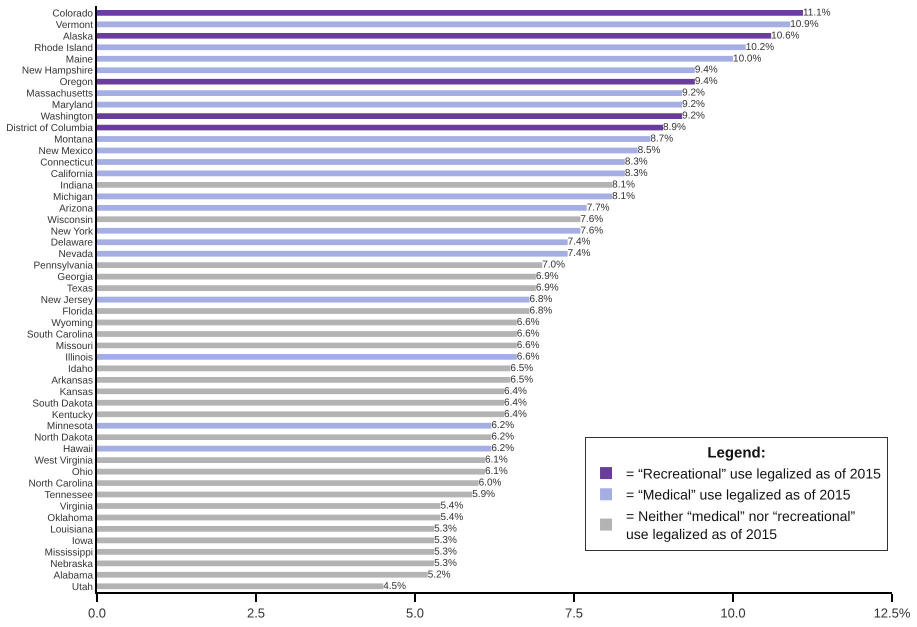 Image resolution: width=917 pixels, height=627 pixels. Describe the element at coordinates (74, 140) in the screenshot. I see `y-tick-label: Montana` at that location.